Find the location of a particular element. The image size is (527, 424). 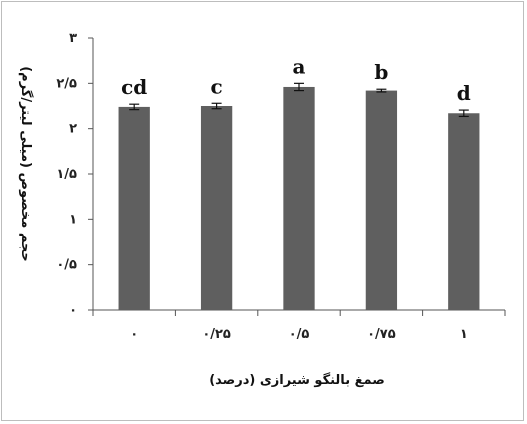

x-tick-label: ۱ is located at coordinates (464, 334).